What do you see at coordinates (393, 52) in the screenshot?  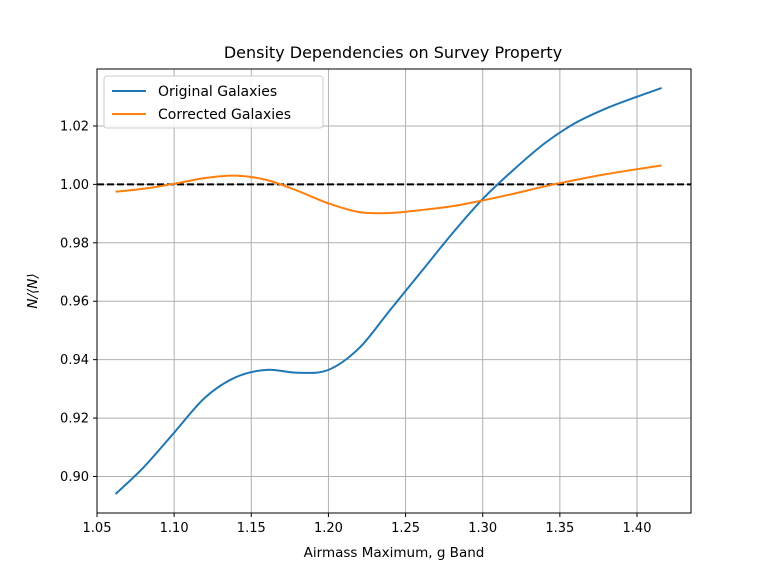 I see `chart-title: Density Dependencies on Survey Property` at bounding box center [393, 52].